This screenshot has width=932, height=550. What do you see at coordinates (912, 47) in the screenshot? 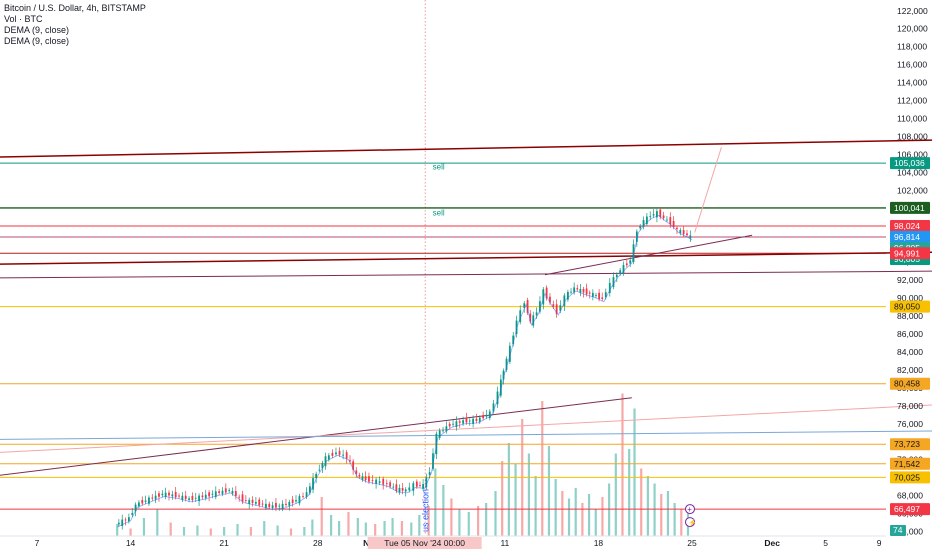
I see `price-tick-label: 118,000` at bounding box center [912, 47].